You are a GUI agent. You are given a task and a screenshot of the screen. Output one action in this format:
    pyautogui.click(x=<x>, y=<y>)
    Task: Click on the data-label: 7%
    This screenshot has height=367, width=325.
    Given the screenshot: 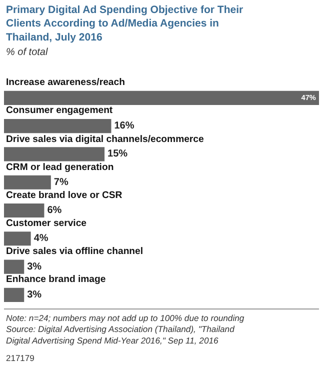 What is the action you would take?
    pyautogui.click(x=61, y=182)
    